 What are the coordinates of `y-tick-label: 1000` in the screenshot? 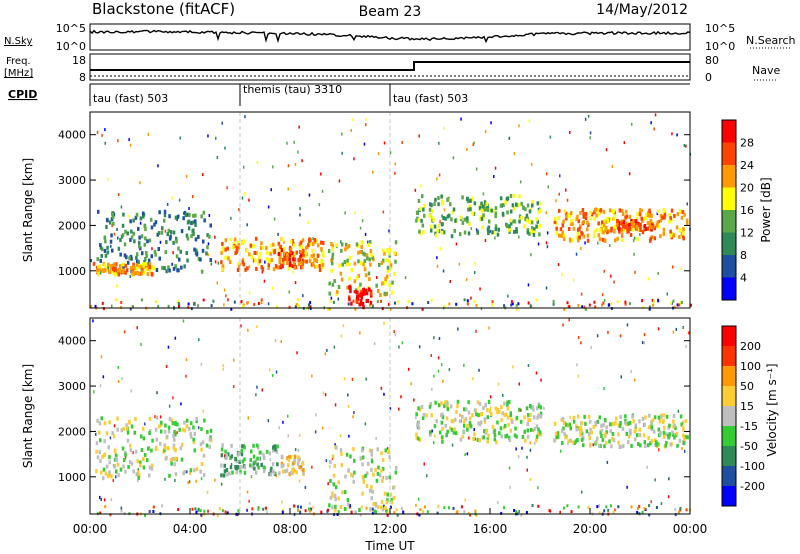 It's located at (72, 271).